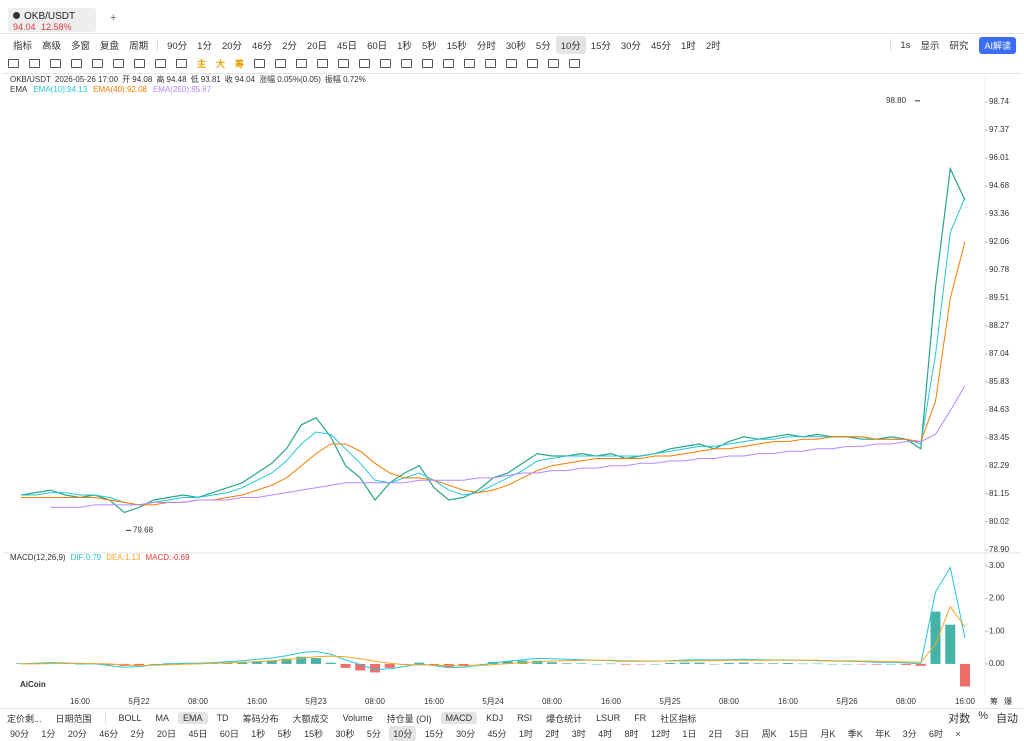 The height and width of the screenshot is (741, 1024). Describe the element at coordinates (262, 46) in the screenshot. I see `period-button: 46分` at that location.